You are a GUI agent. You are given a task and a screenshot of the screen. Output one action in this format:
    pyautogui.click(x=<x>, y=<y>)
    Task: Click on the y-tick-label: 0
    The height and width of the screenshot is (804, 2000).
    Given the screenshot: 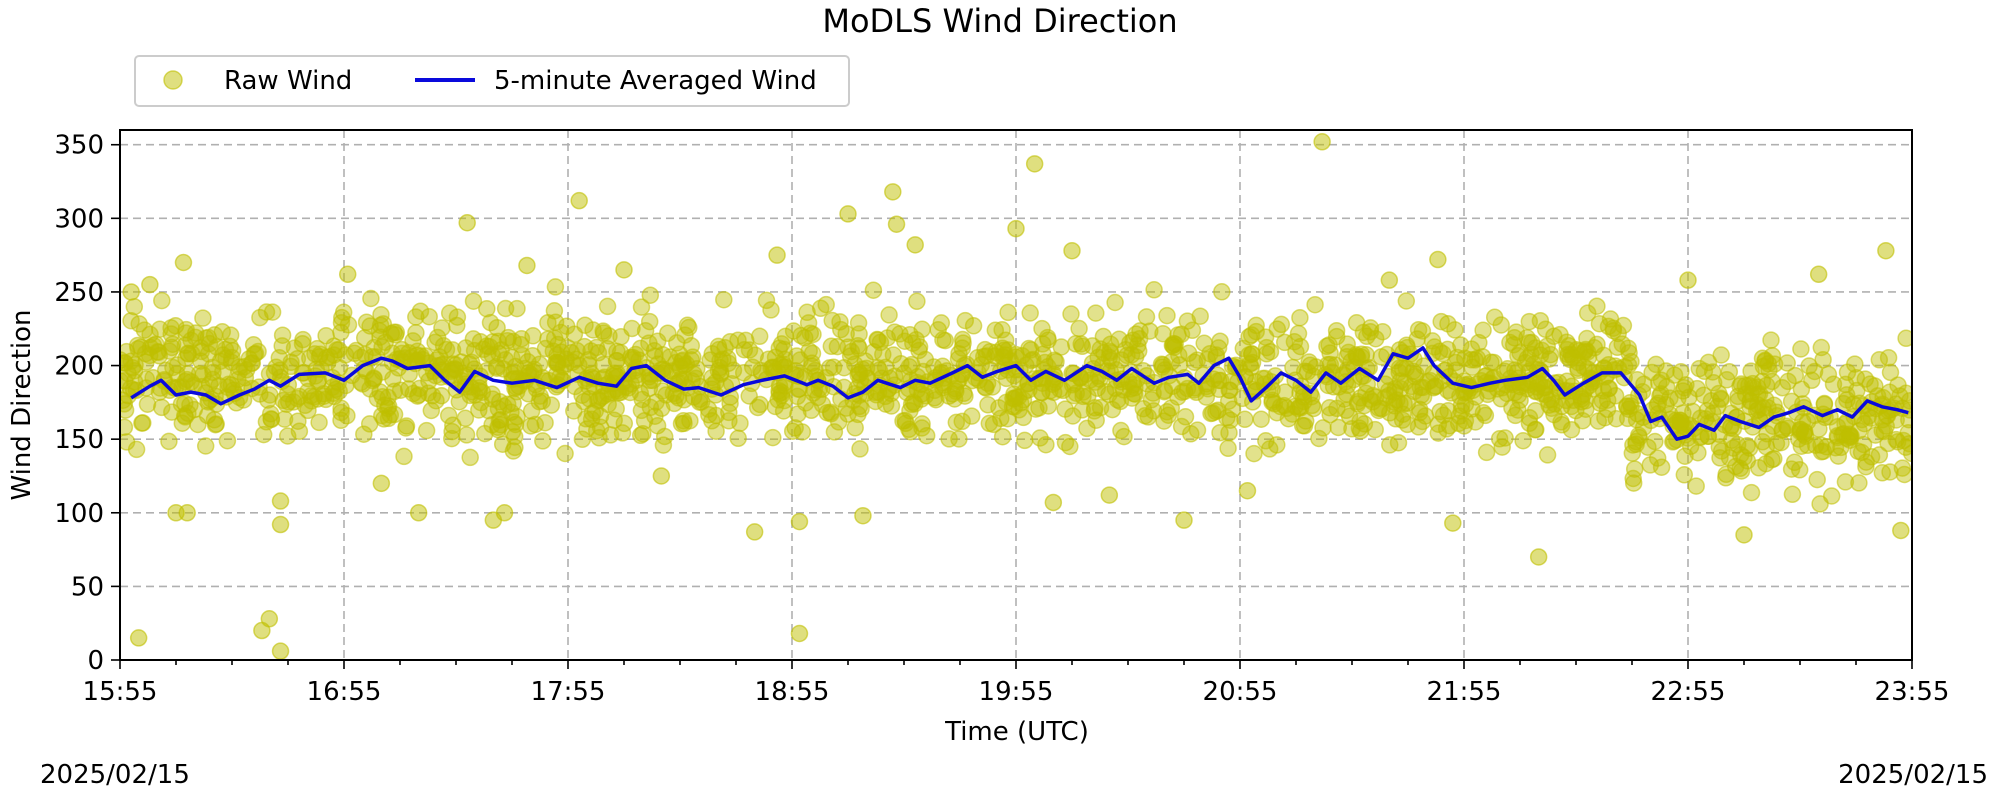 What is the action you would take?
    pyautogui.click(x=95, y=661)
    